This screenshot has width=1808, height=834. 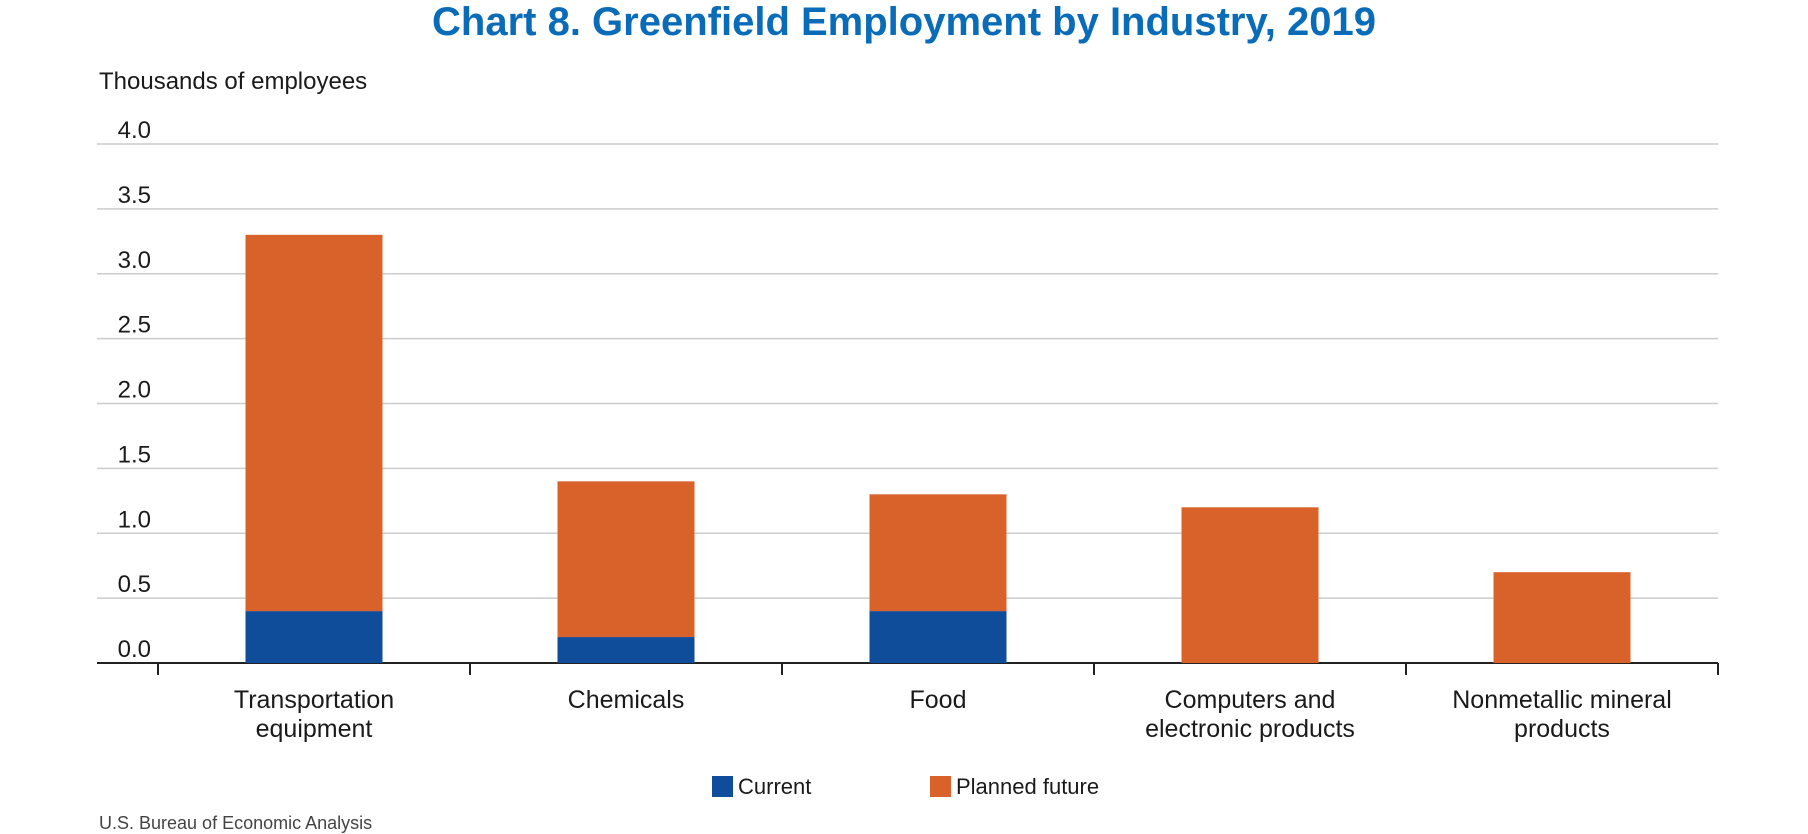 I want to click on legend-label: Planned future, so click(x=1027, y=786).